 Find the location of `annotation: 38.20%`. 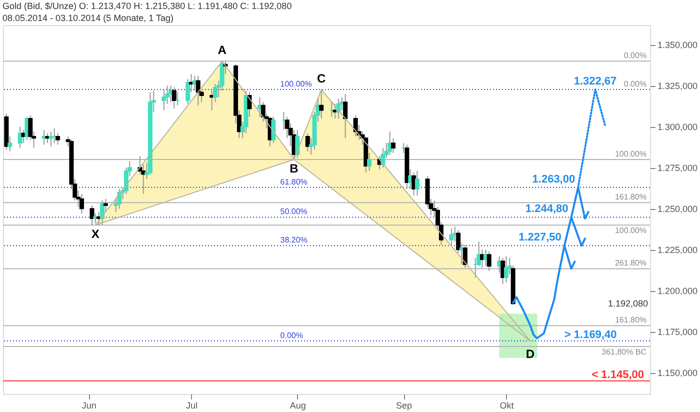

annotation: 38.20% is located at coordinates (294, 240).